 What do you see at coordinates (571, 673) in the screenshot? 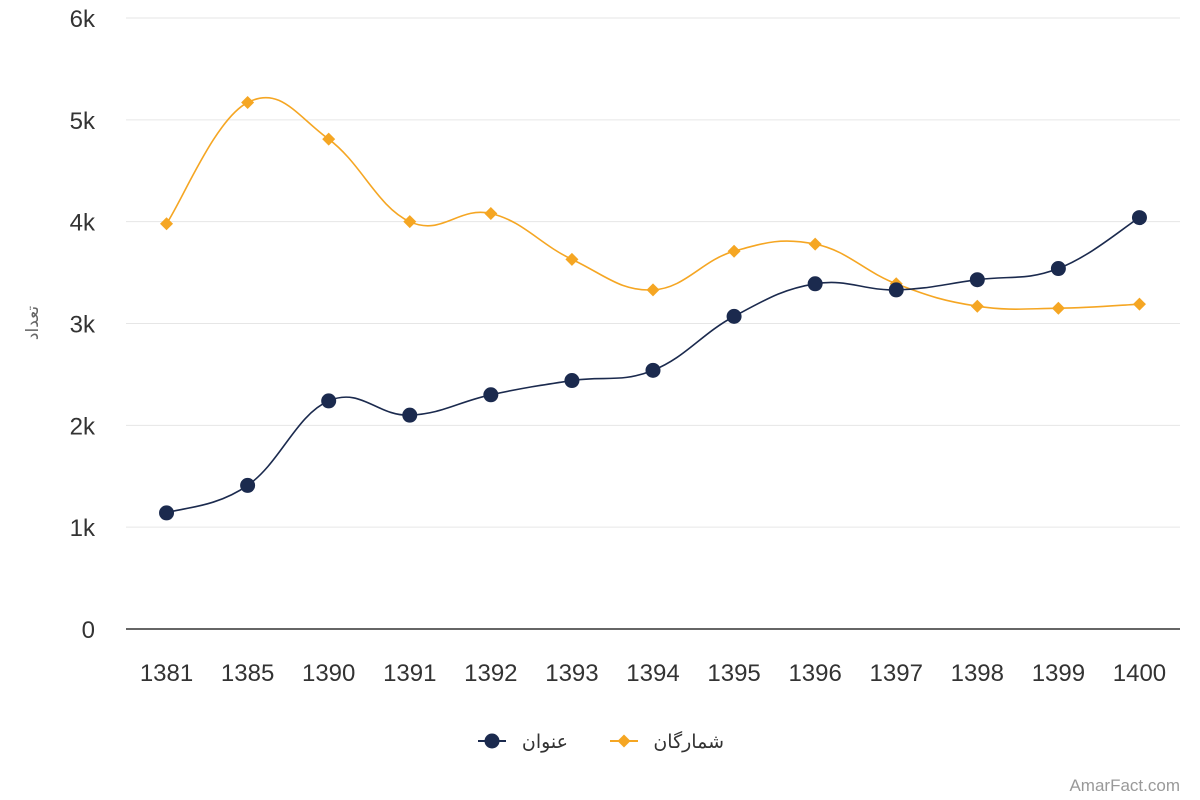
I see `x-tick-label: 1393` at bounding box center [571, 673].